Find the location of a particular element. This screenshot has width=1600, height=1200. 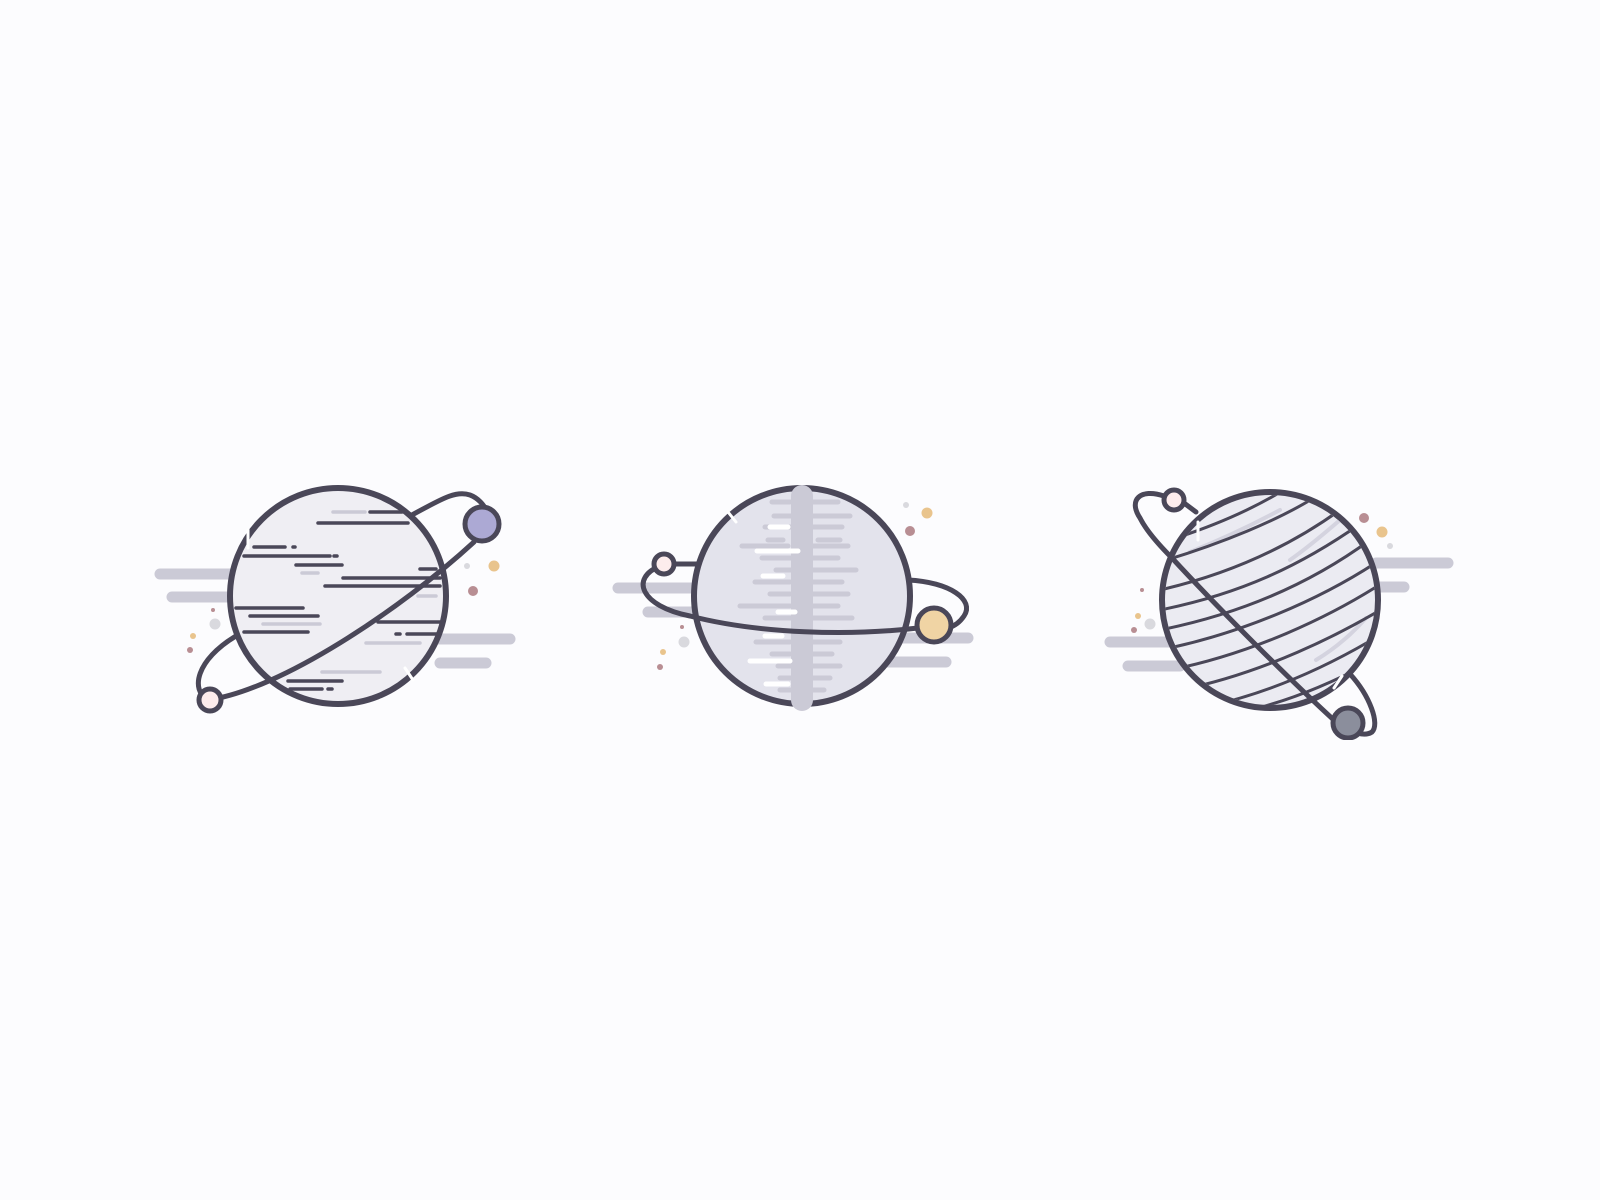

moon-purple-icon is located at coordinates (482, 524).